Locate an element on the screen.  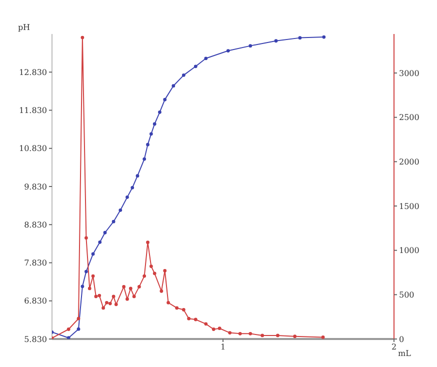
x-axis-title: mL is located at coordinates (405, 353).